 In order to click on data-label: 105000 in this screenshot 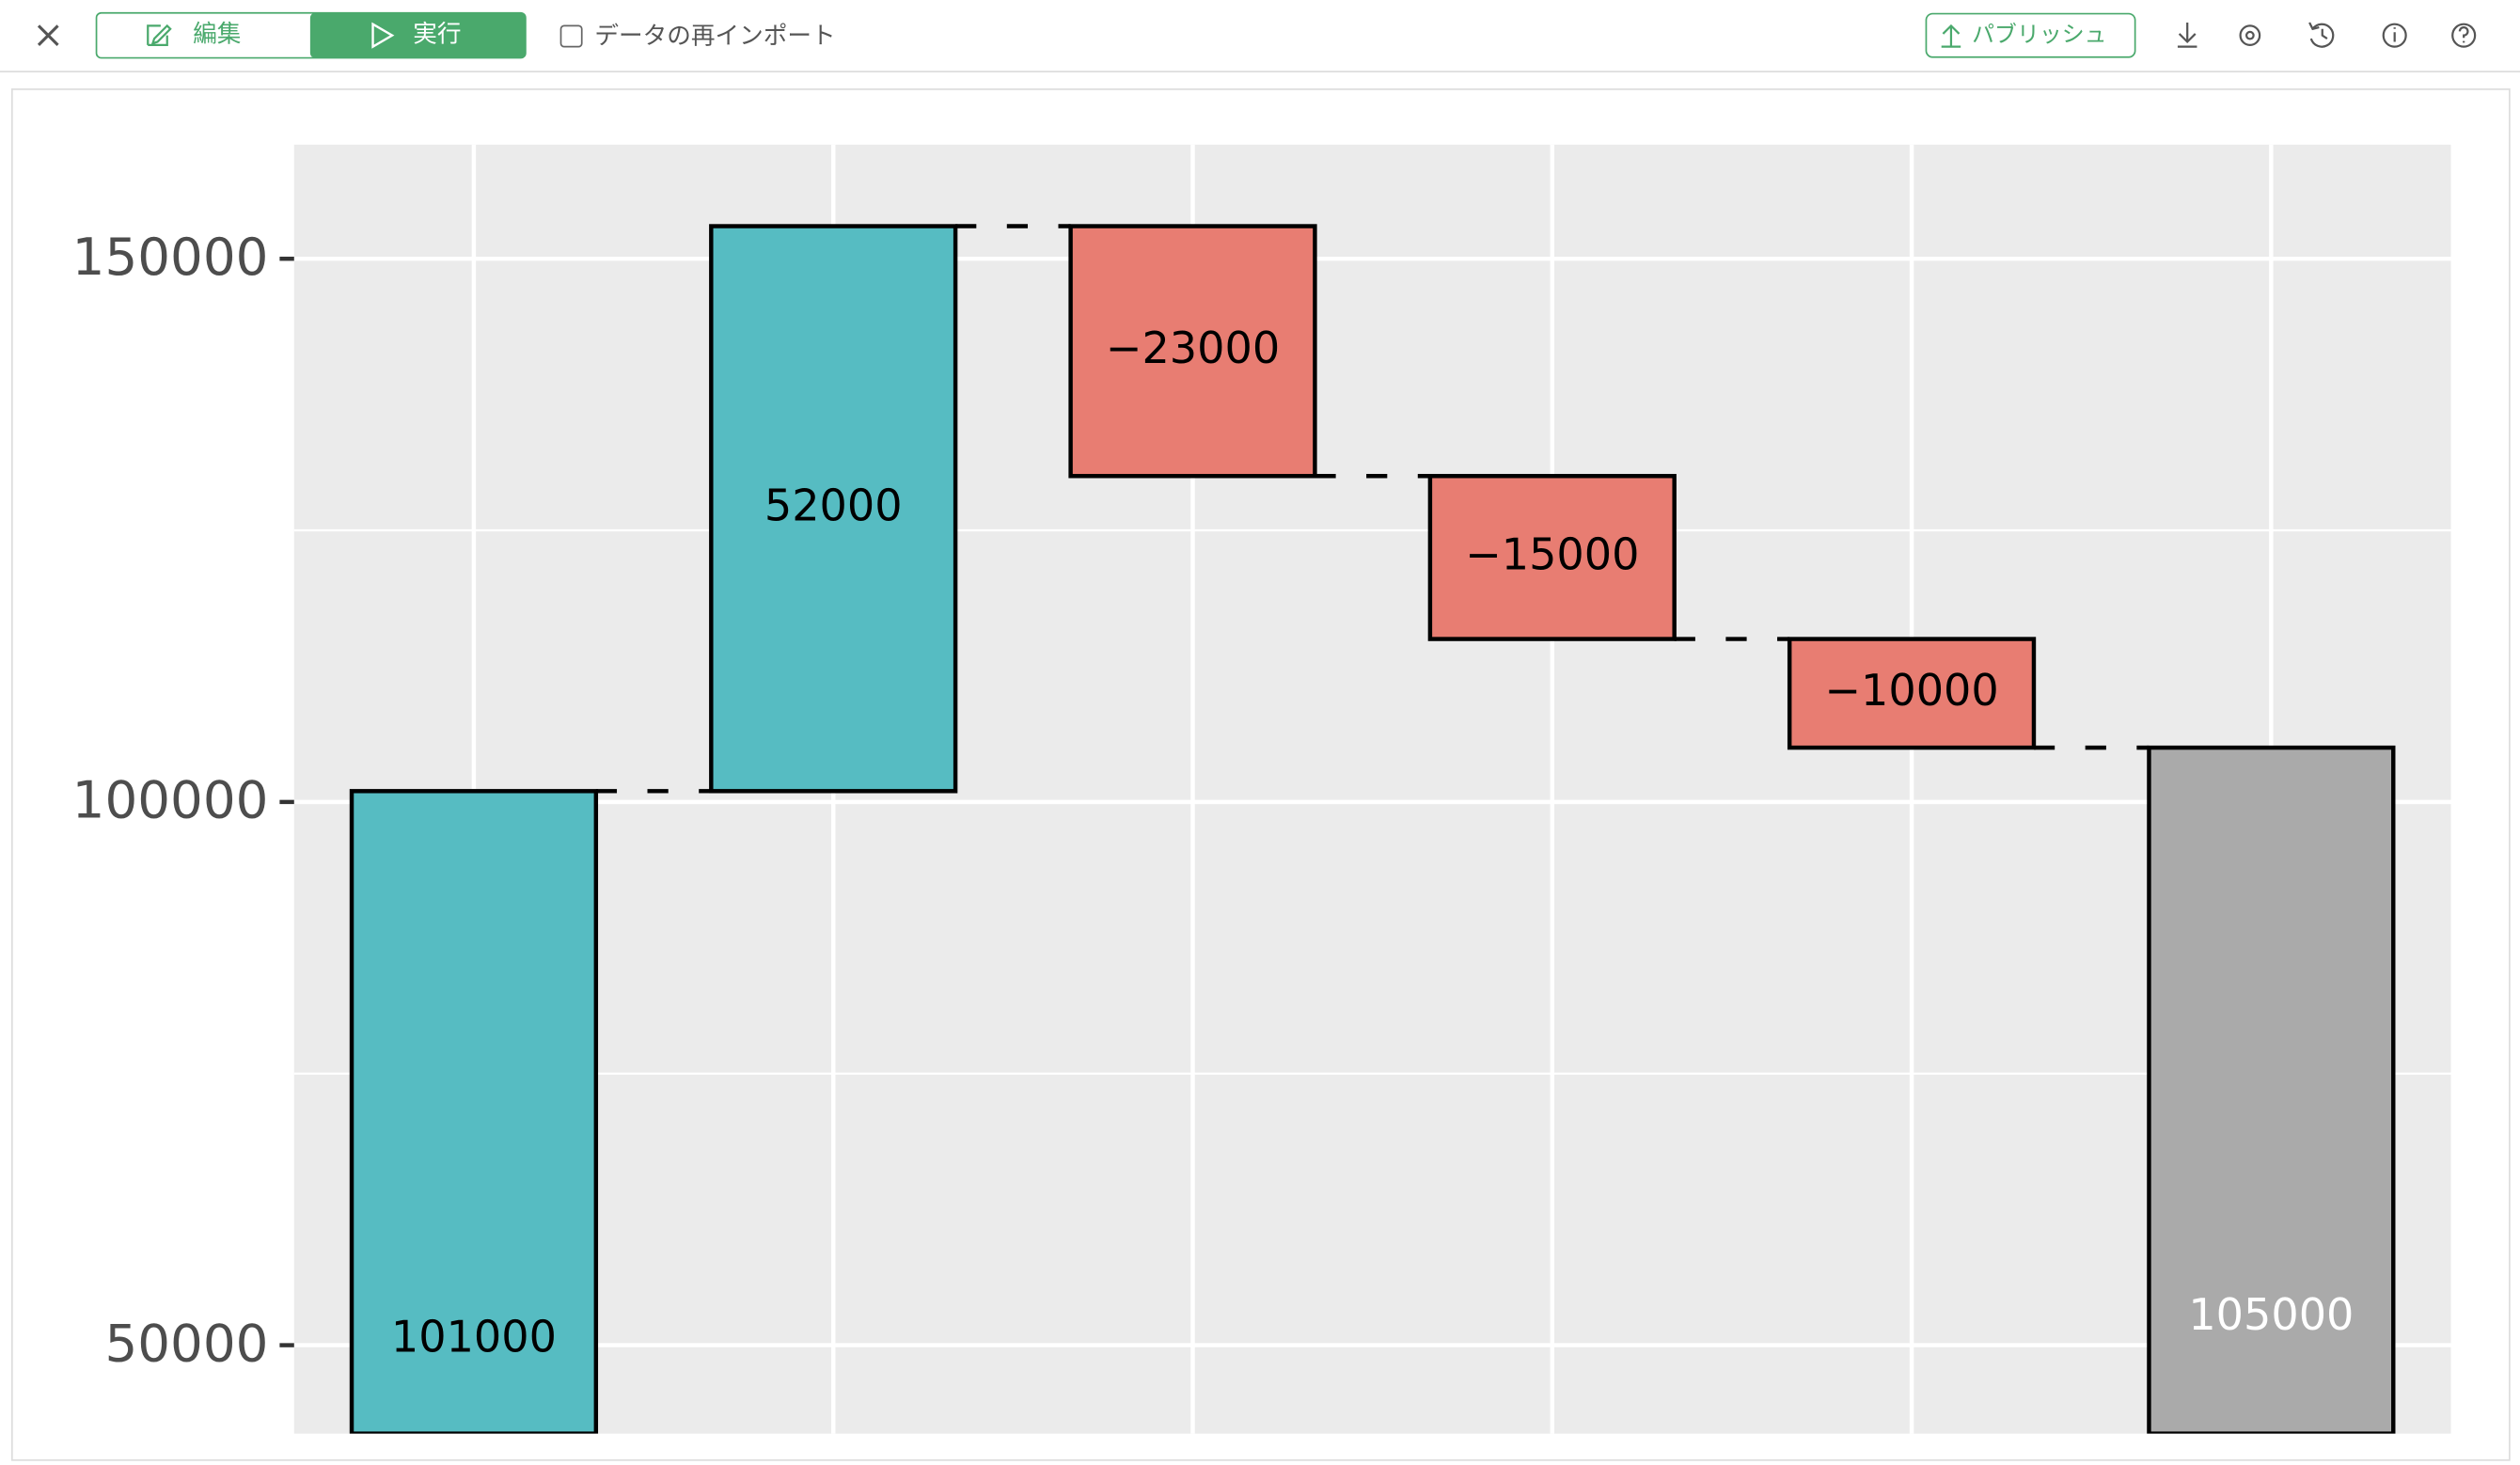, I will do `click(2271, 1314)`.